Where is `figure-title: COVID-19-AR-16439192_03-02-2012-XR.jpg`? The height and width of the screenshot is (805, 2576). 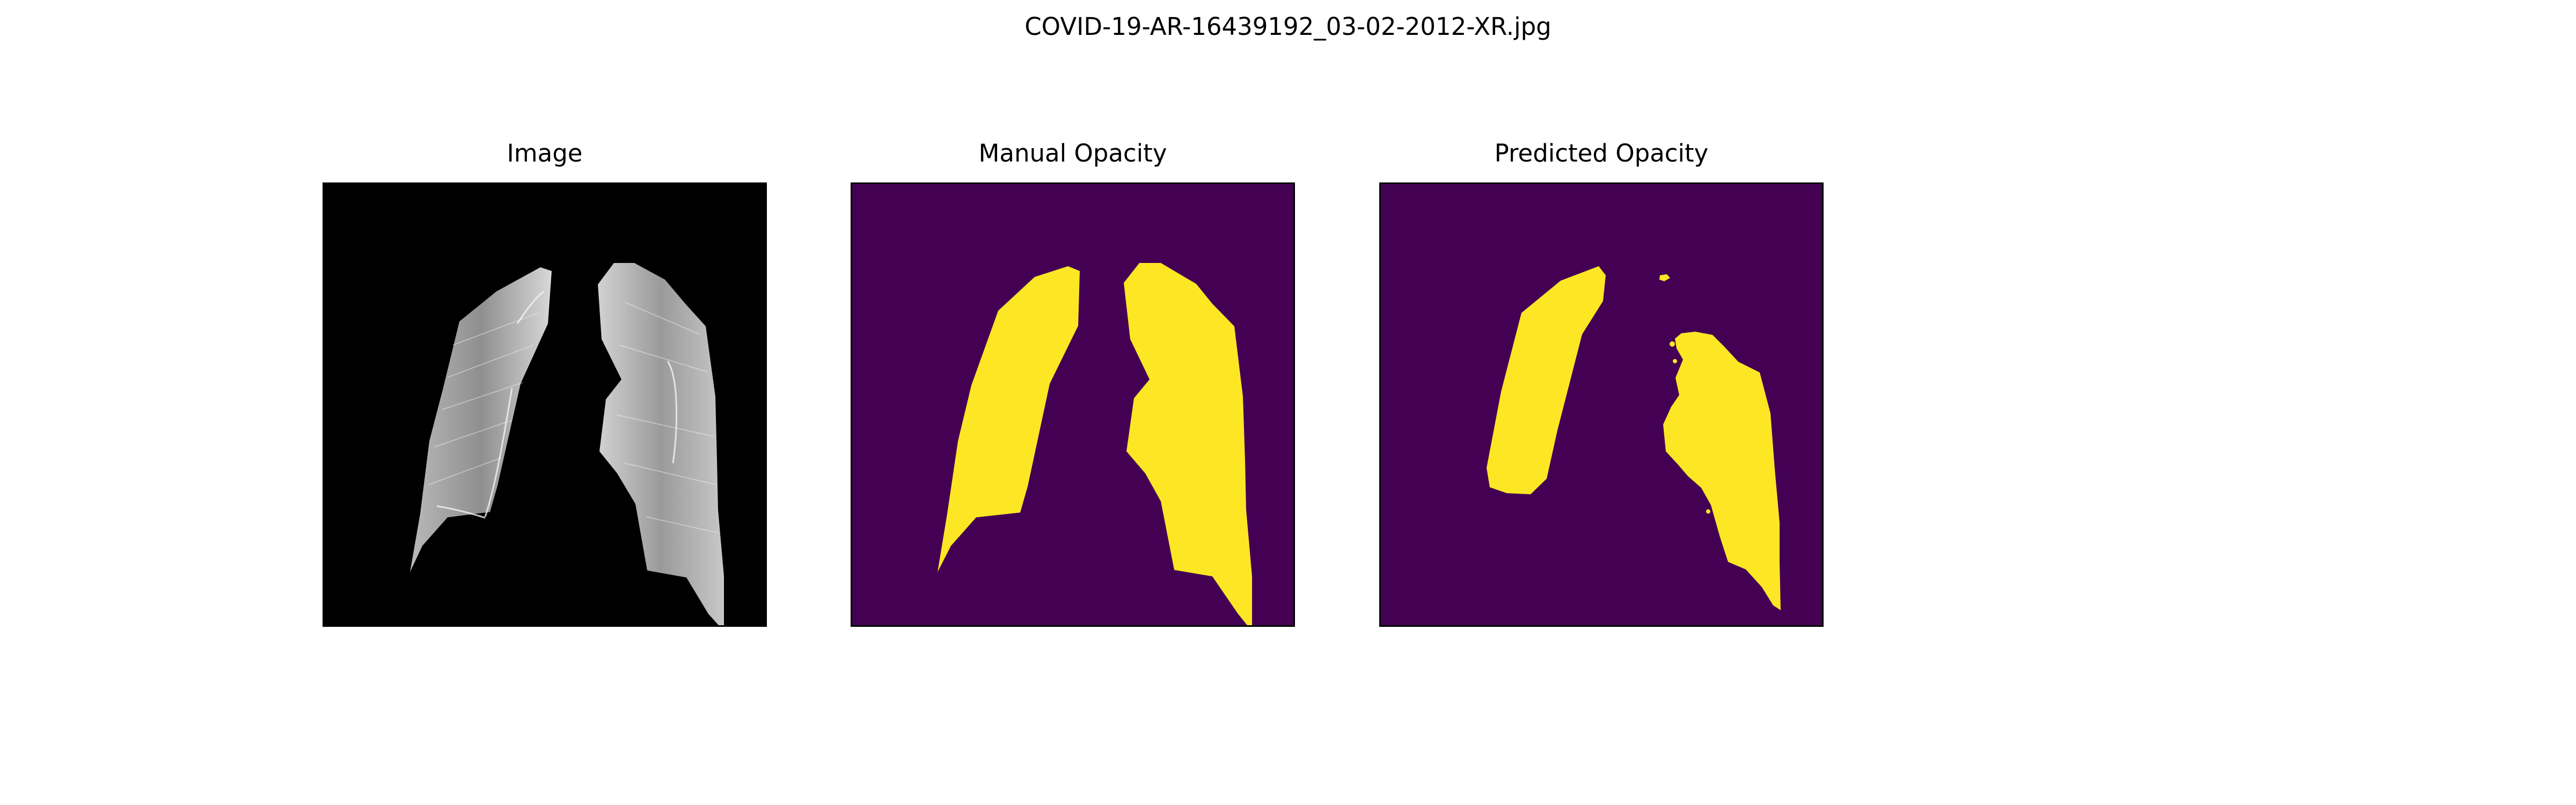
figure-title: COVID-19-AR-16439192_03-02-2012-XR.jpg is located at coordinates (1288, 26).